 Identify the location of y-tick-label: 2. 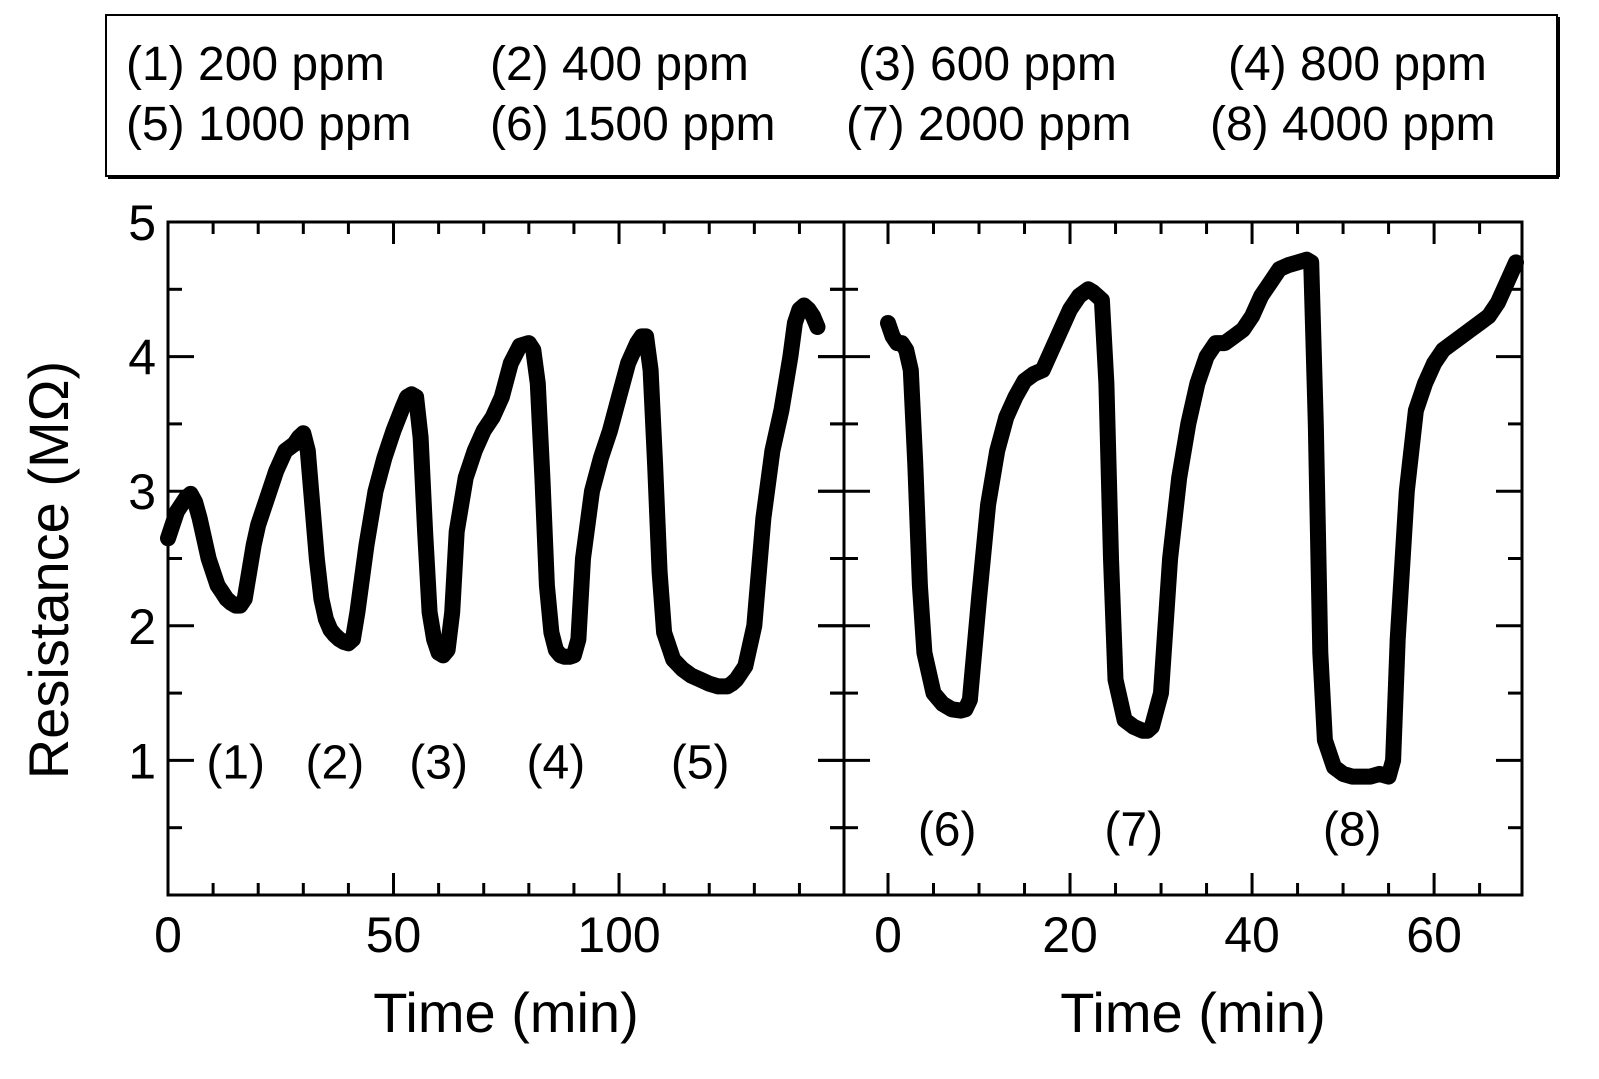
(142, 627).